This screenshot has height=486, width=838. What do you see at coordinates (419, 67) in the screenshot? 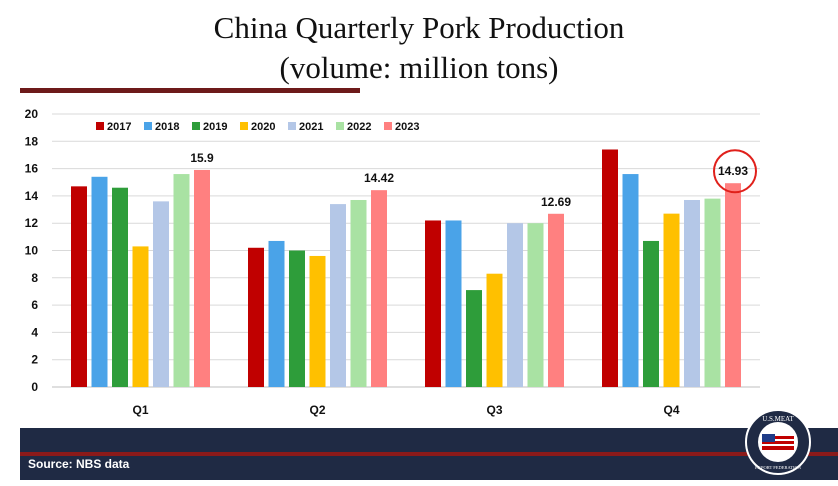
I see `chart-subtitle: (volume: million tons)` at bounding box center [419, 67].